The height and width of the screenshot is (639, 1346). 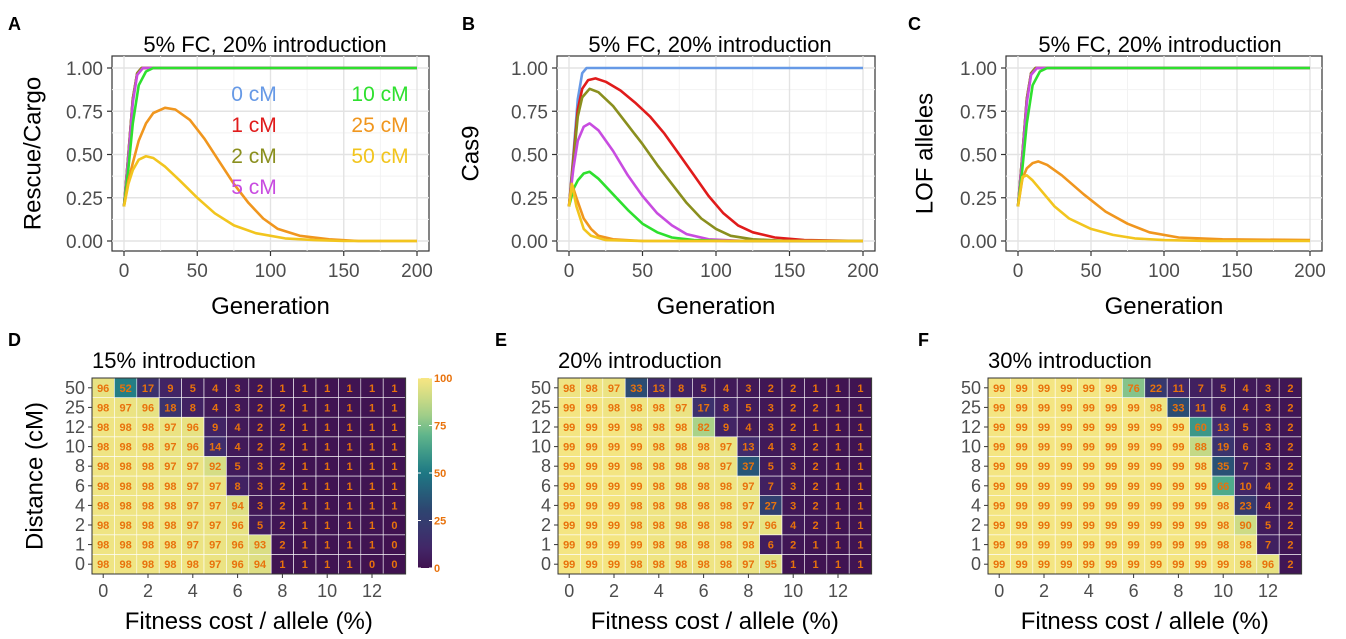 I want to click on series-line-1-cm, so click(x=715, y=160).